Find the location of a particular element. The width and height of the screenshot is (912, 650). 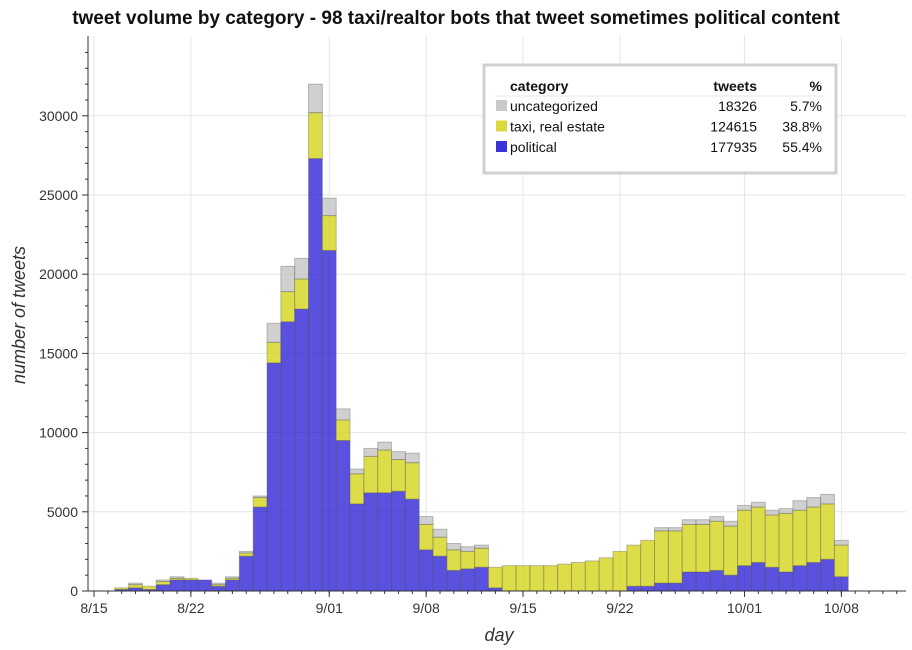

y-tick-label: 20000 is located at coordinates (58, 274).